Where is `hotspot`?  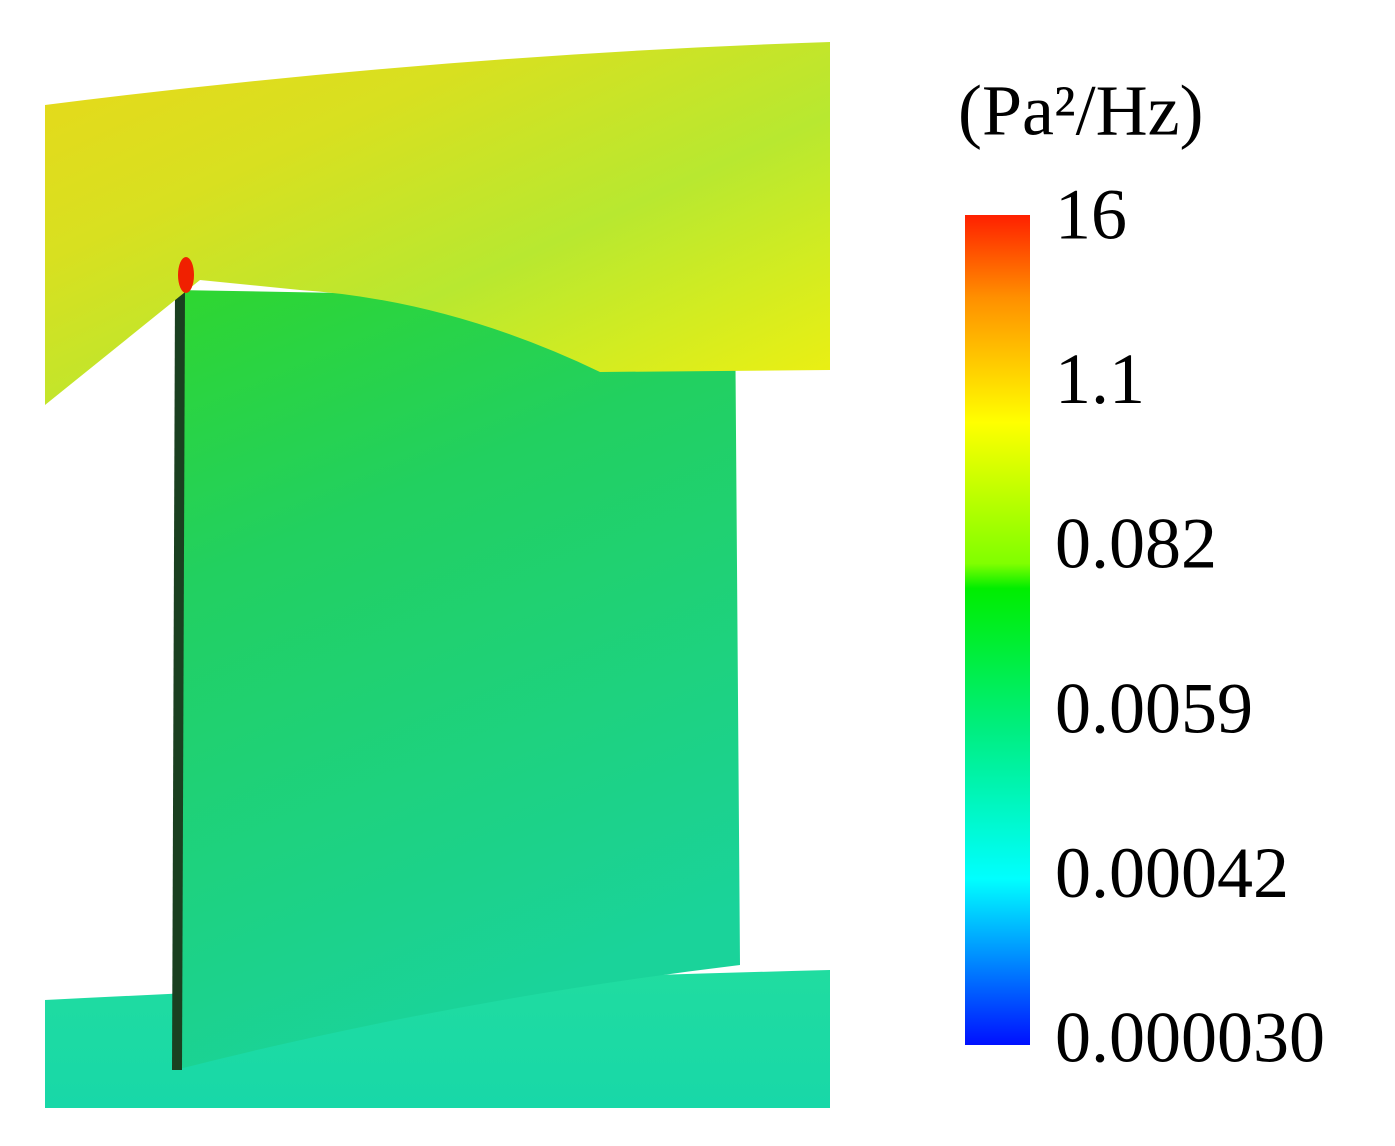 hotspot is located at coordinates (186, 275).